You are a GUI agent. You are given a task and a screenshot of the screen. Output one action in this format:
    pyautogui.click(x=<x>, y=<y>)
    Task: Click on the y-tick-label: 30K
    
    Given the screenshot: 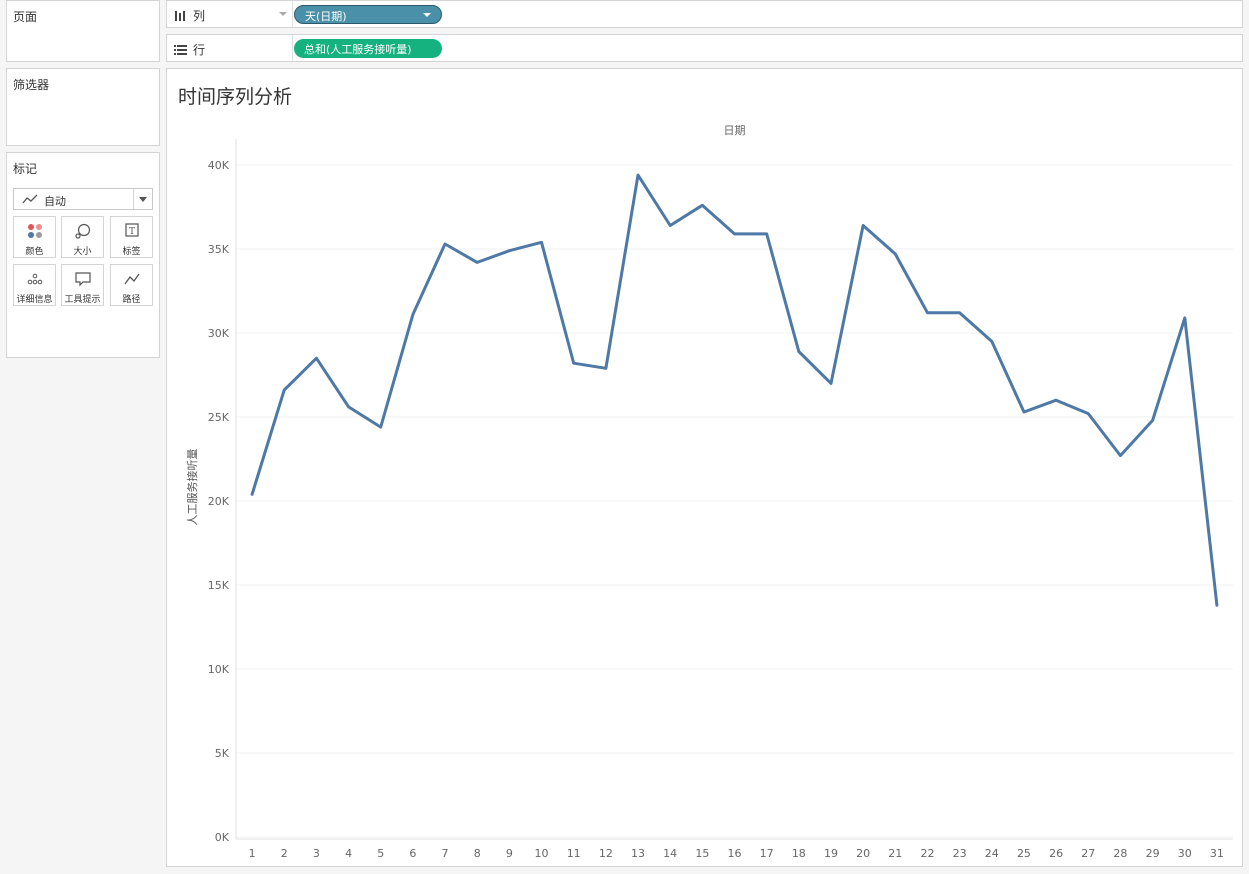 What is the action you would take?
    pyautogui.click(x=219, y=333)
    